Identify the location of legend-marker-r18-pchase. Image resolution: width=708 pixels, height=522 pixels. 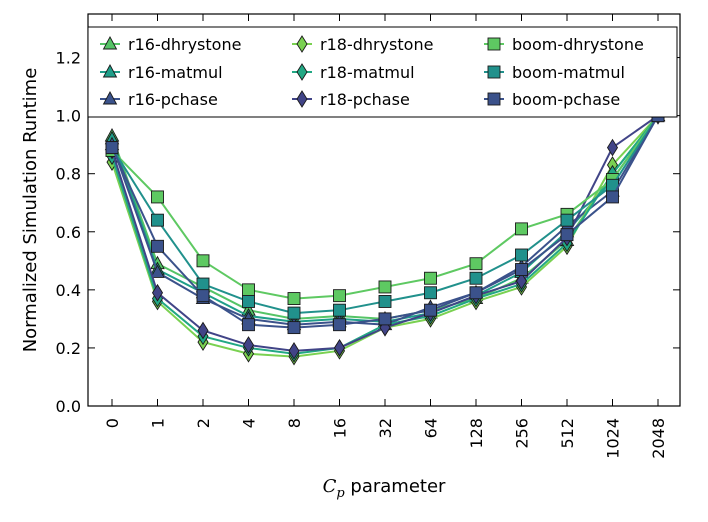
(302, 99).